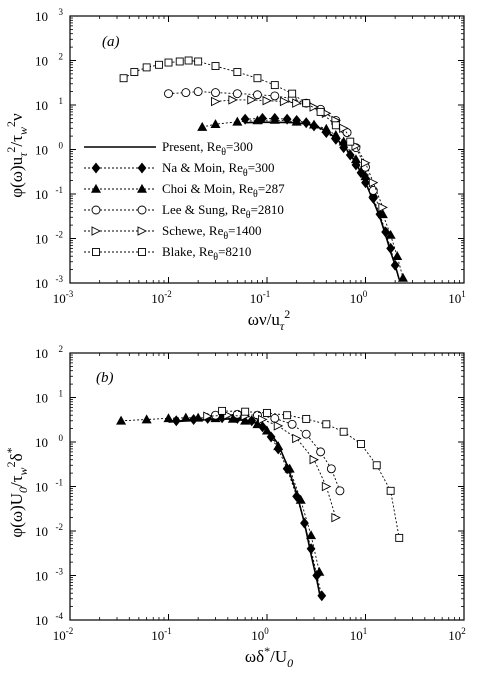  Describe the element at coordinates (244, 230) in the screenshot. I see `legend-label-suffix: =1400` at that location.